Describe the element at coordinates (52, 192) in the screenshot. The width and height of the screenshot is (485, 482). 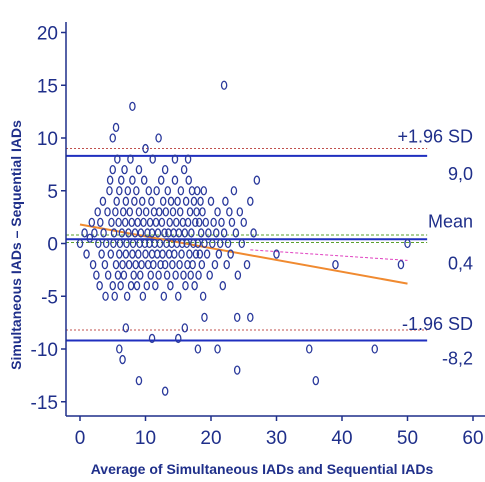
I see `y-tick-label: 5` at that location.